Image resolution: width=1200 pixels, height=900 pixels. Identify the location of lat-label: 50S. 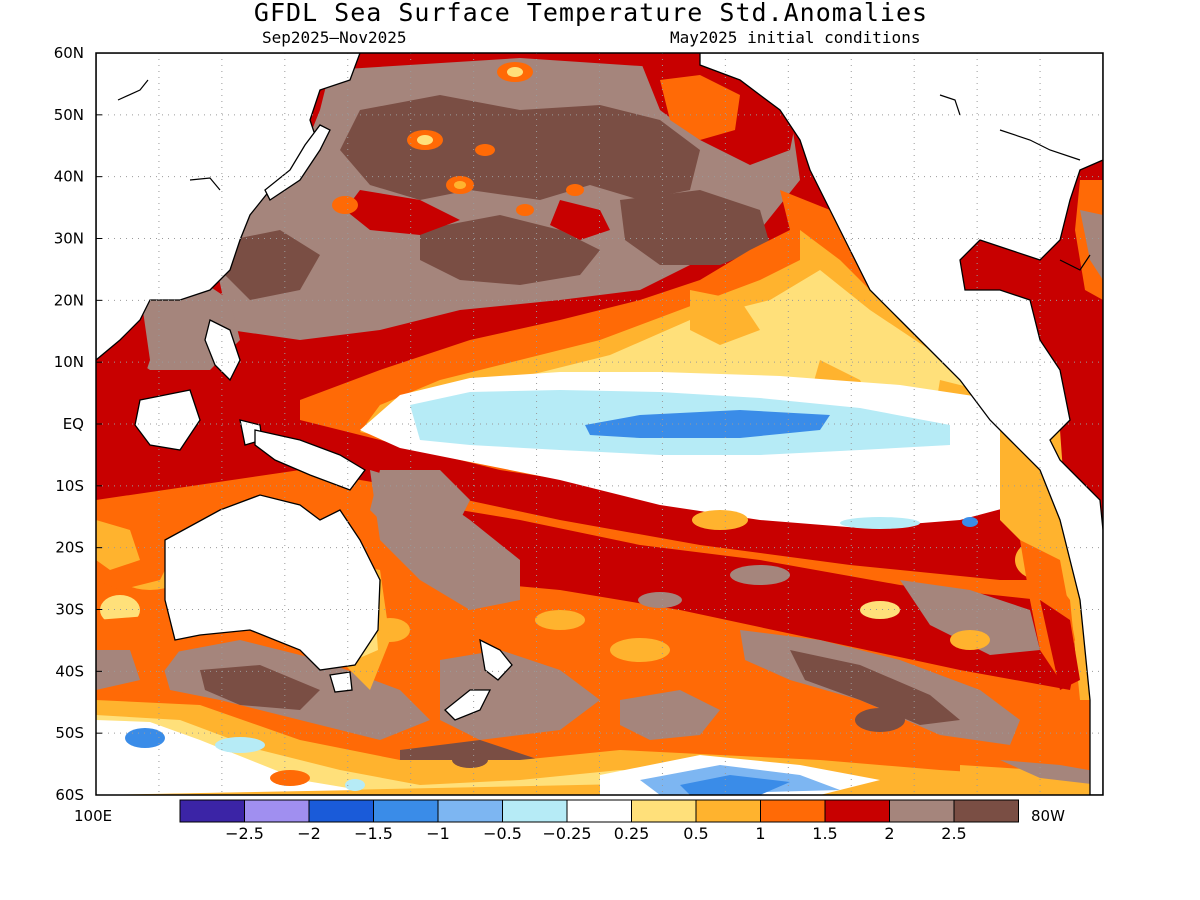
(69, 733).